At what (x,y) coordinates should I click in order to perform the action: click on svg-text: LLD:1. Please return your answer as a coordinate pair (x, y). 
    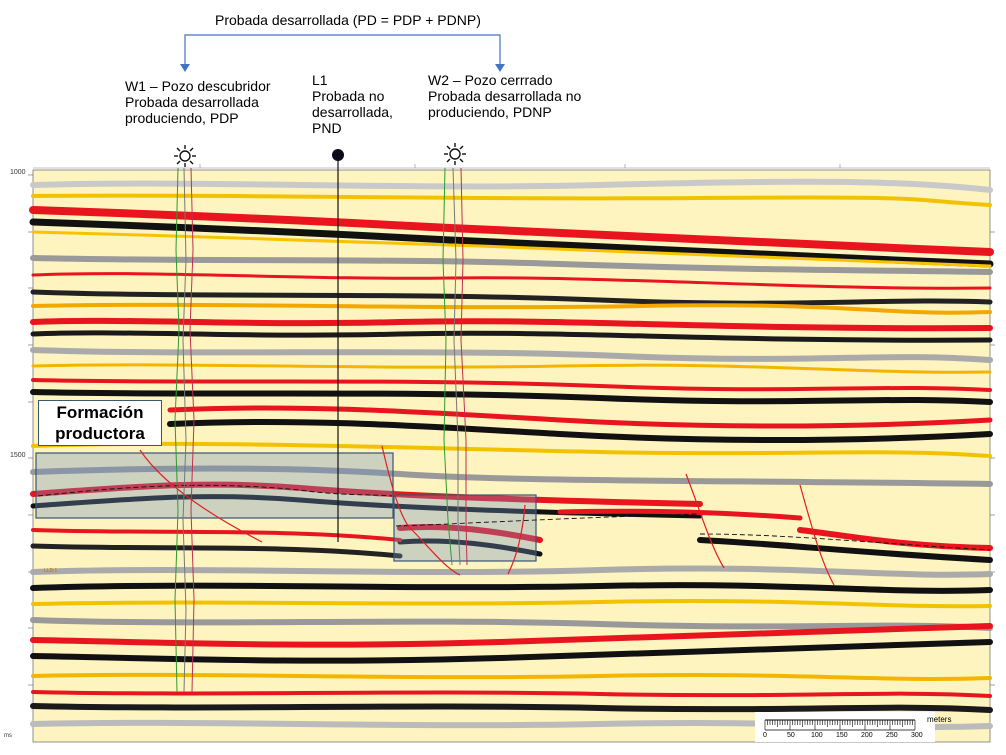
    Looking at the image, I should click on (51, 571).